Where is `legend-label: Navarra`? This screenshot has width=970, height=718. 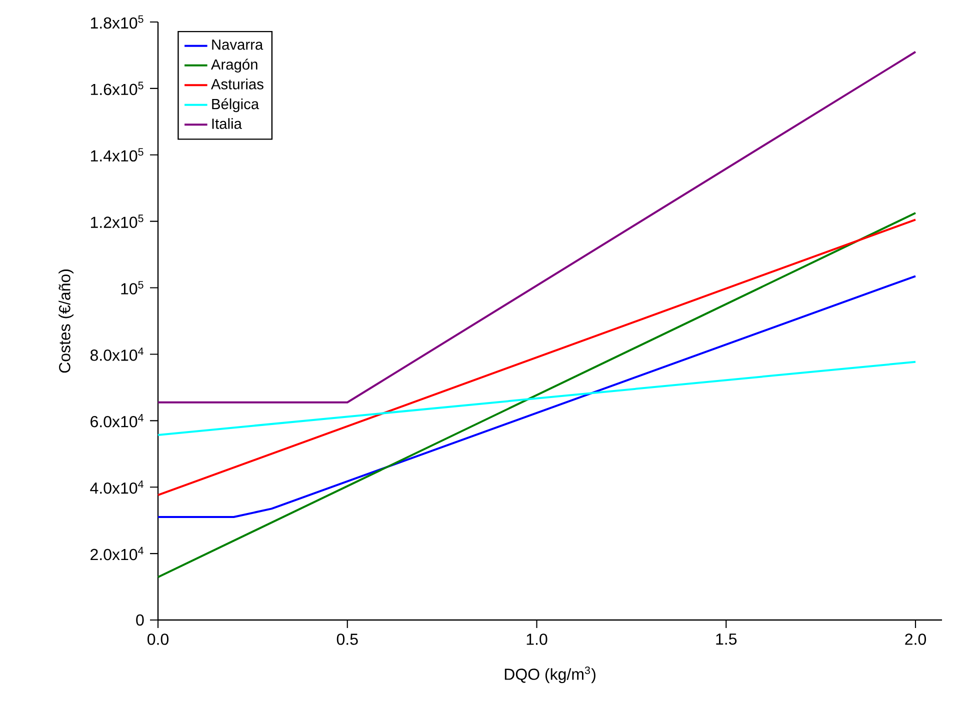
legend-label: Navarra is located at coordinates (238, 45).